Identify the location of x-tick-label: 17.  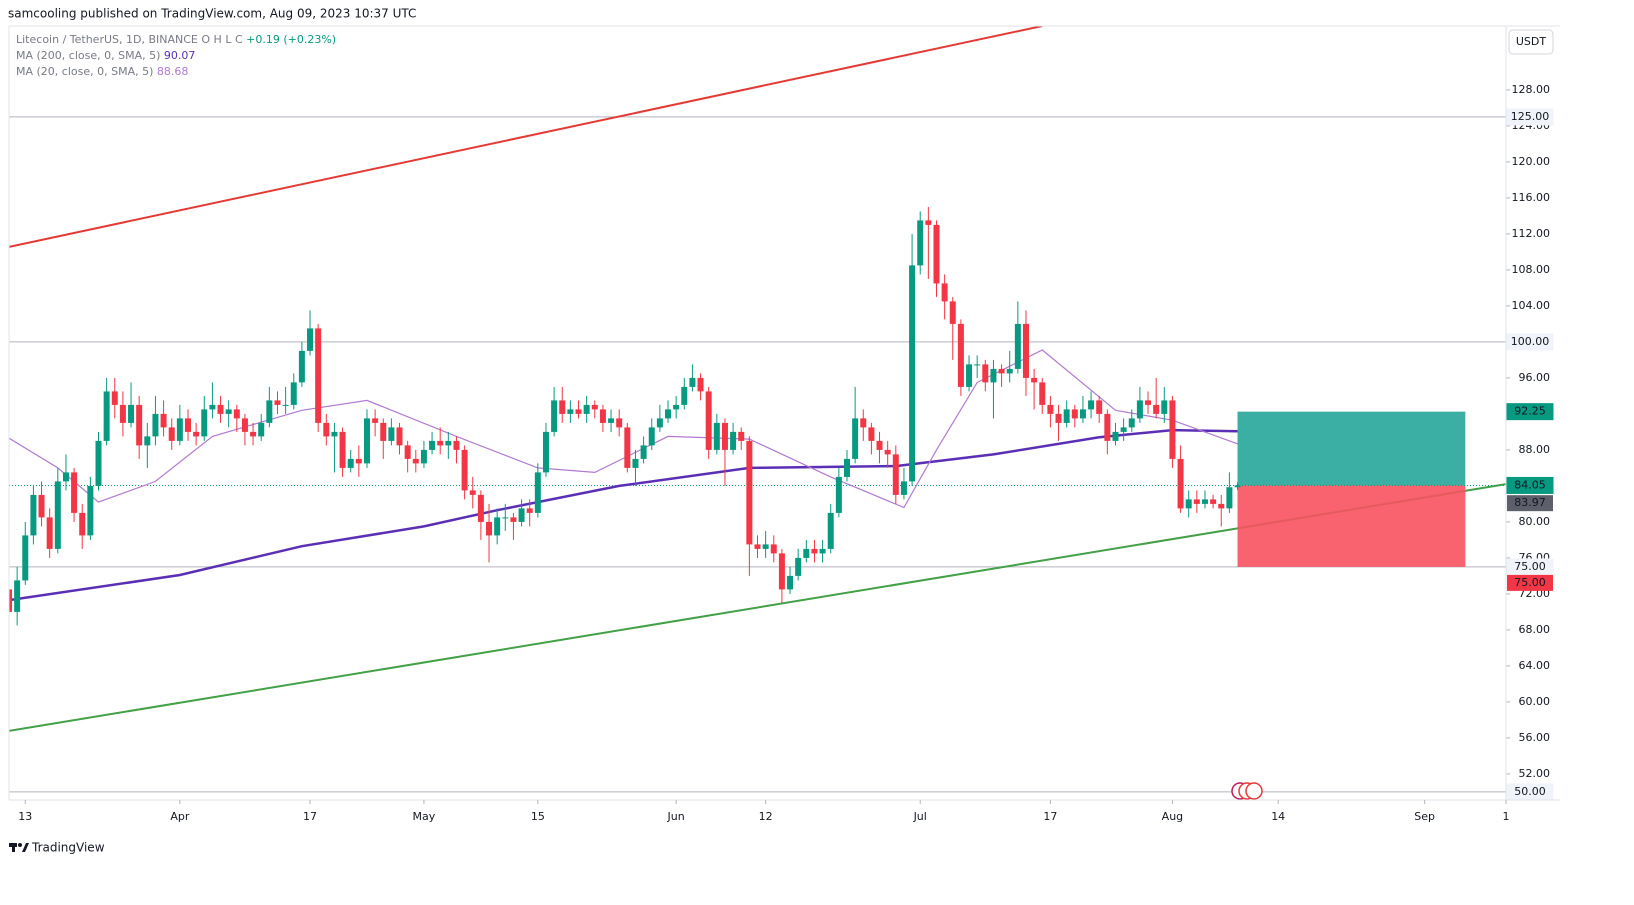
(310, 816).